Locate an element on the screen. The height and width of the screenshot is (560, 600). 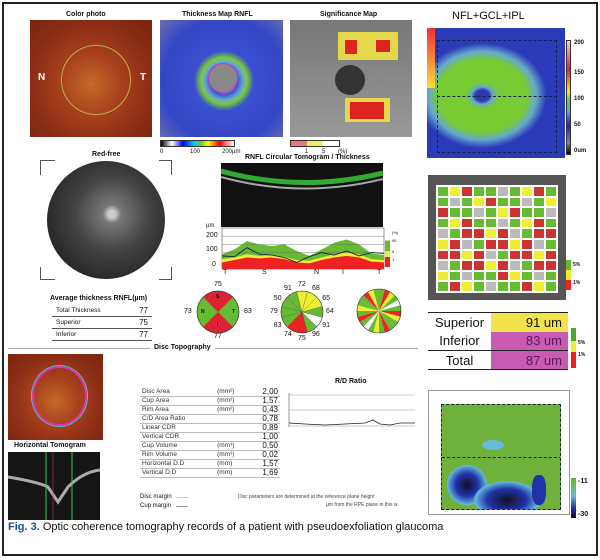
legend-label: 95 is located at coordinates (394, 240).